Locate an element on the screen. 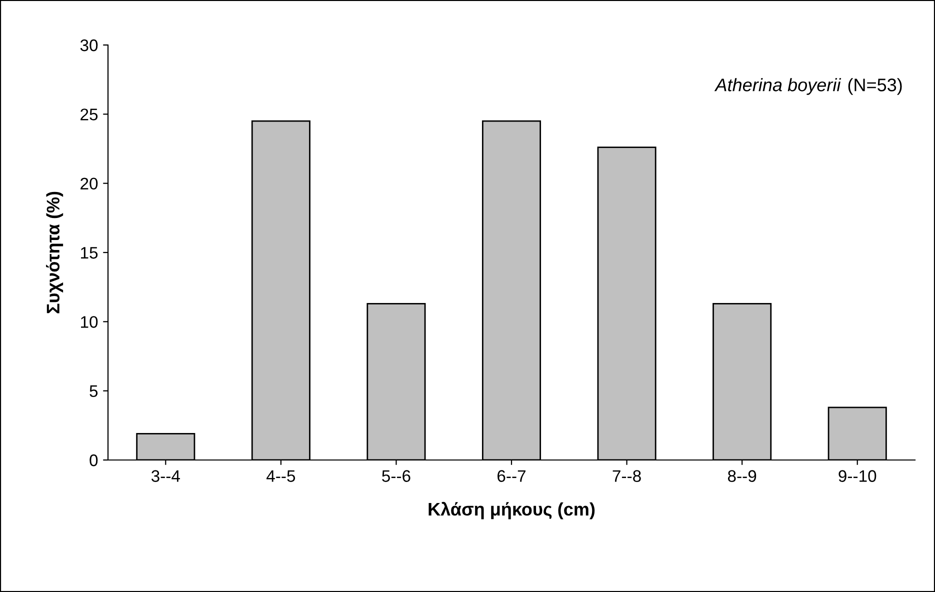 The image size is (935, 592). y-axis-title: Συχνότητα (%) is located at coordinates (55, 253).